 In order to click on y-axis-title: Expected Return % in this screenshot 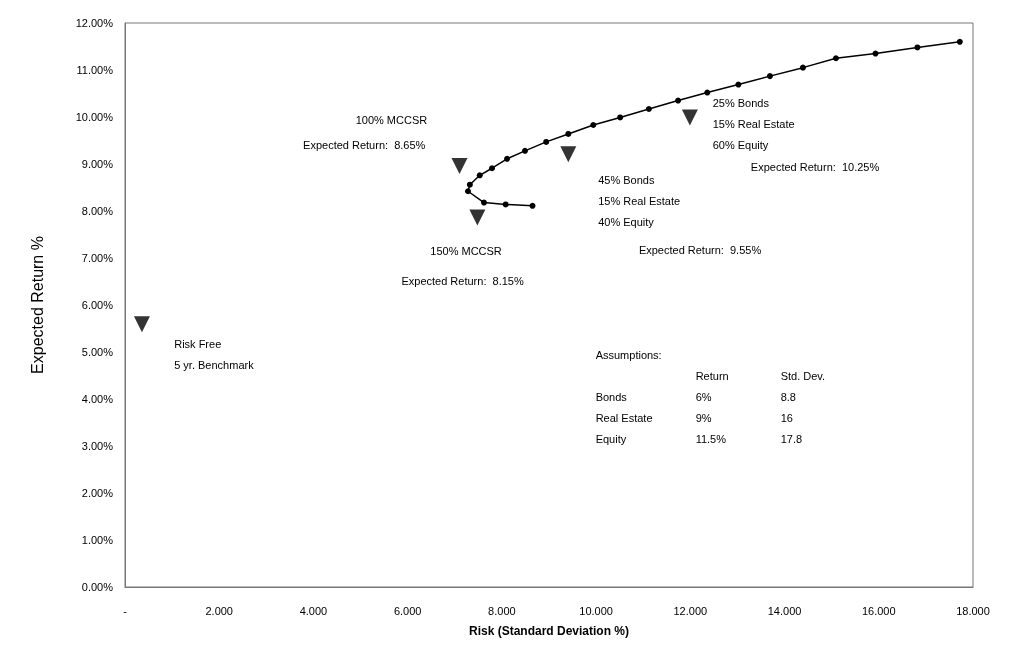, I will do `click(37, 305)`.